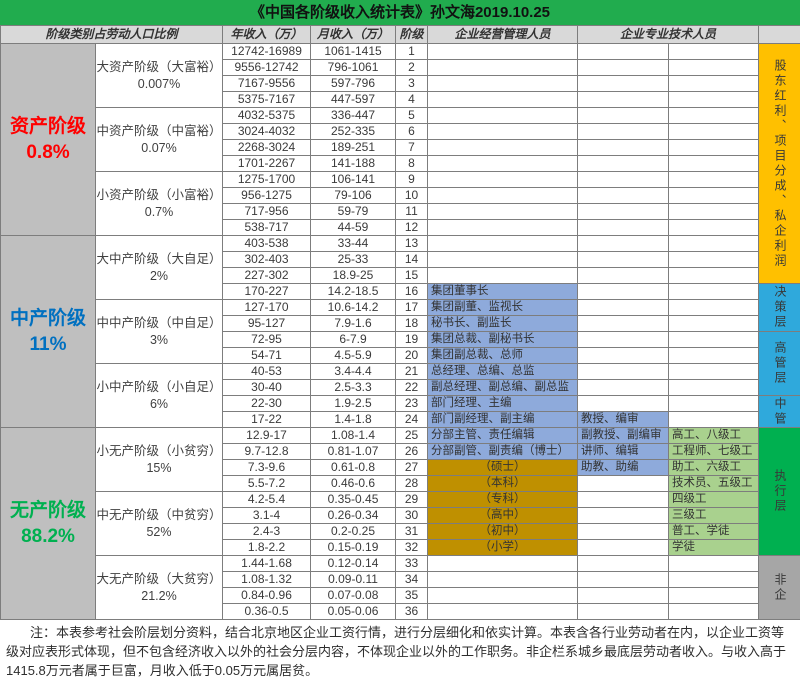 This screenshot has height=681, width=800. I want to click on monthly-income-cell: 796-1061, so click(353, 68).